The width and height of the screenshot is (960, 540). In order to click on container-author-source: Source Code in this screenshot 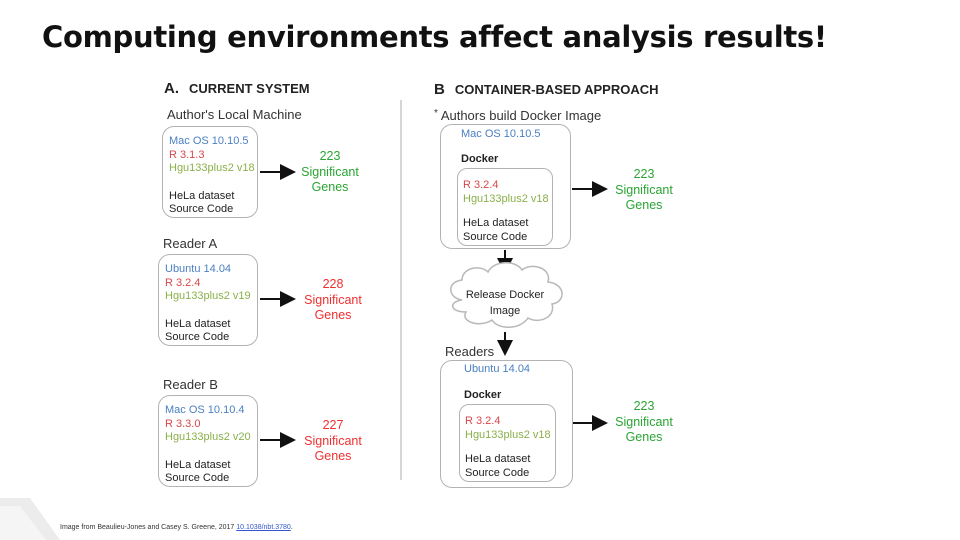, I will do `click(495, 236)`.